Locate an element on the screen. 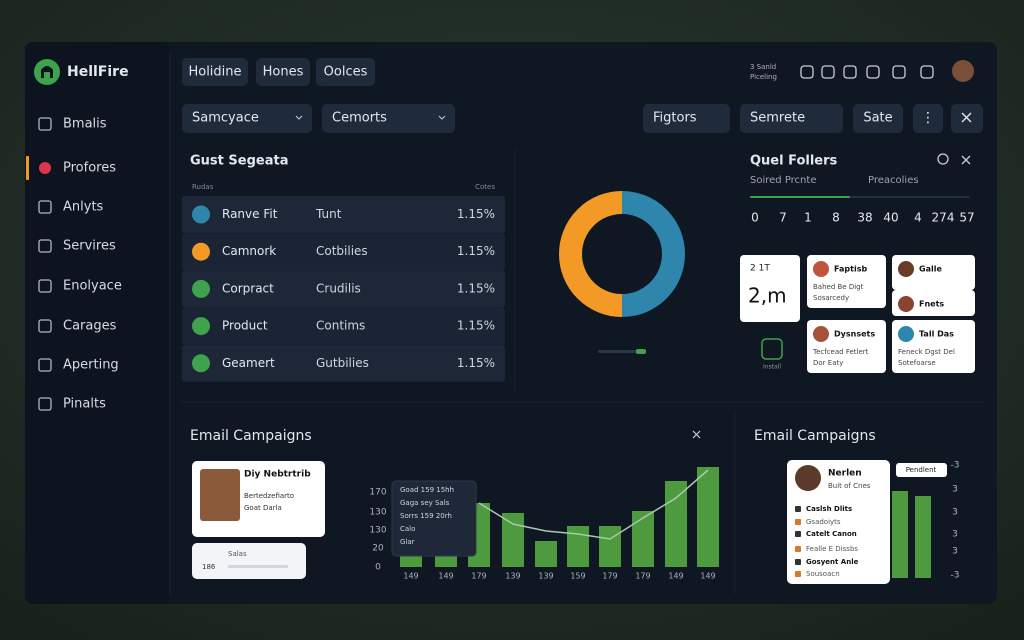  dropdown-label: Cemorts is located at coordinates (359, 118).